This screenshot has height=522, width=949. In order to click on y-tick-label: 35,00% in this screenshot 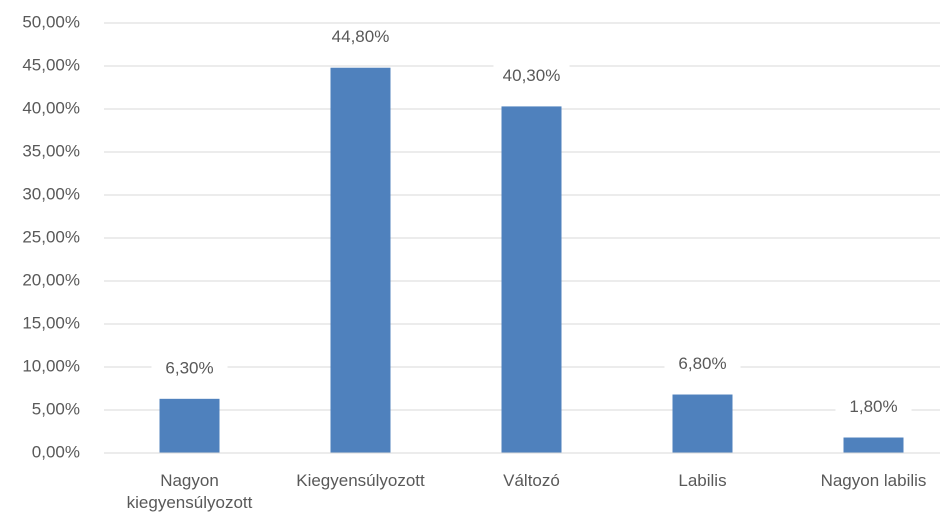, I will do `click(51, 150)`.